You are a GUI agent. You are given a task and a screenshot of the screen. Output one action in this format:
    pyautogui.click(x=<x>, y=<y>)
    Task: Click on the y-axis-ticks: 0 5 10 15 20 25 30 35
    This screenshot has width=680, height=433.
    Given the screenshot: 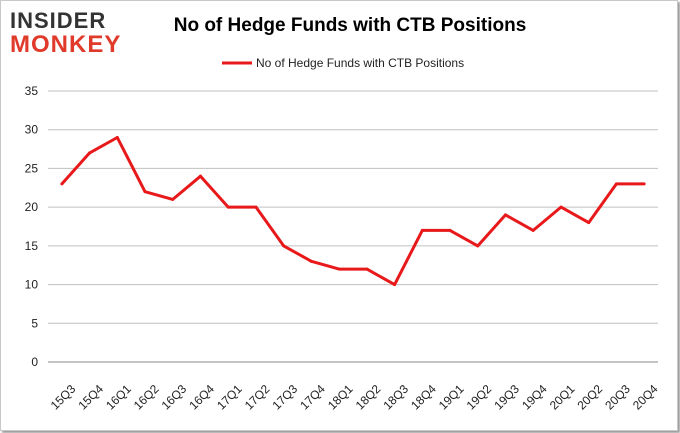 What is the action you would take?
    pyautogui.click(x=32, y=226)
    